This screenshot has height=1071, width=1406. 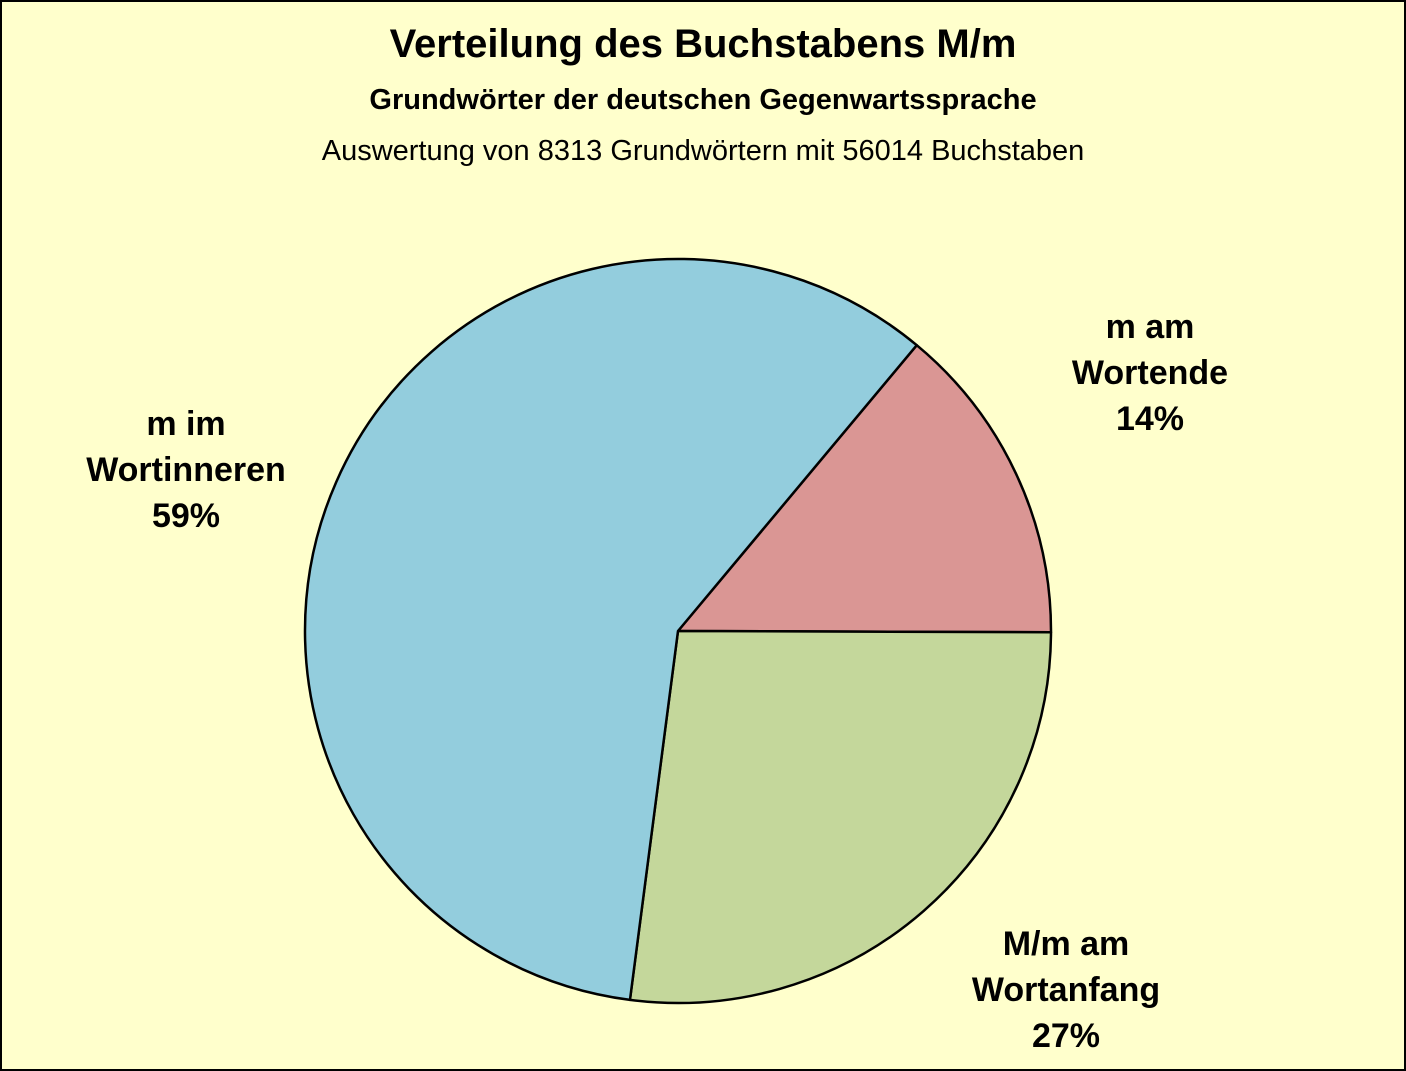 I want to click on slice-label-2: m im Wortinneren 59%, so click(x=186, y=470).